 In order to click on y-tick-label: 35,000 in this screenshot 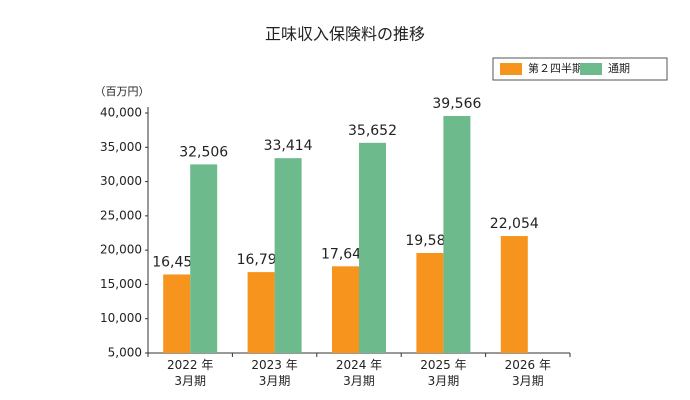, I will do `click(121, 147)`.